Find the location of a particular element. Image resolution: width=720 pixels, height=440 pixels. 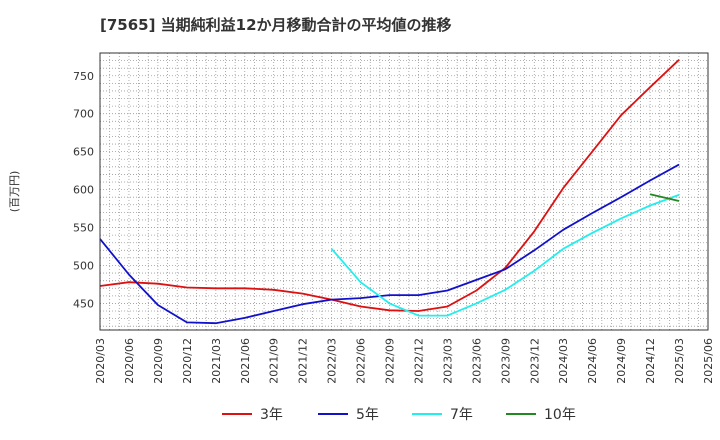

y-tick-label: 700 is located at coordinates (83, 114).